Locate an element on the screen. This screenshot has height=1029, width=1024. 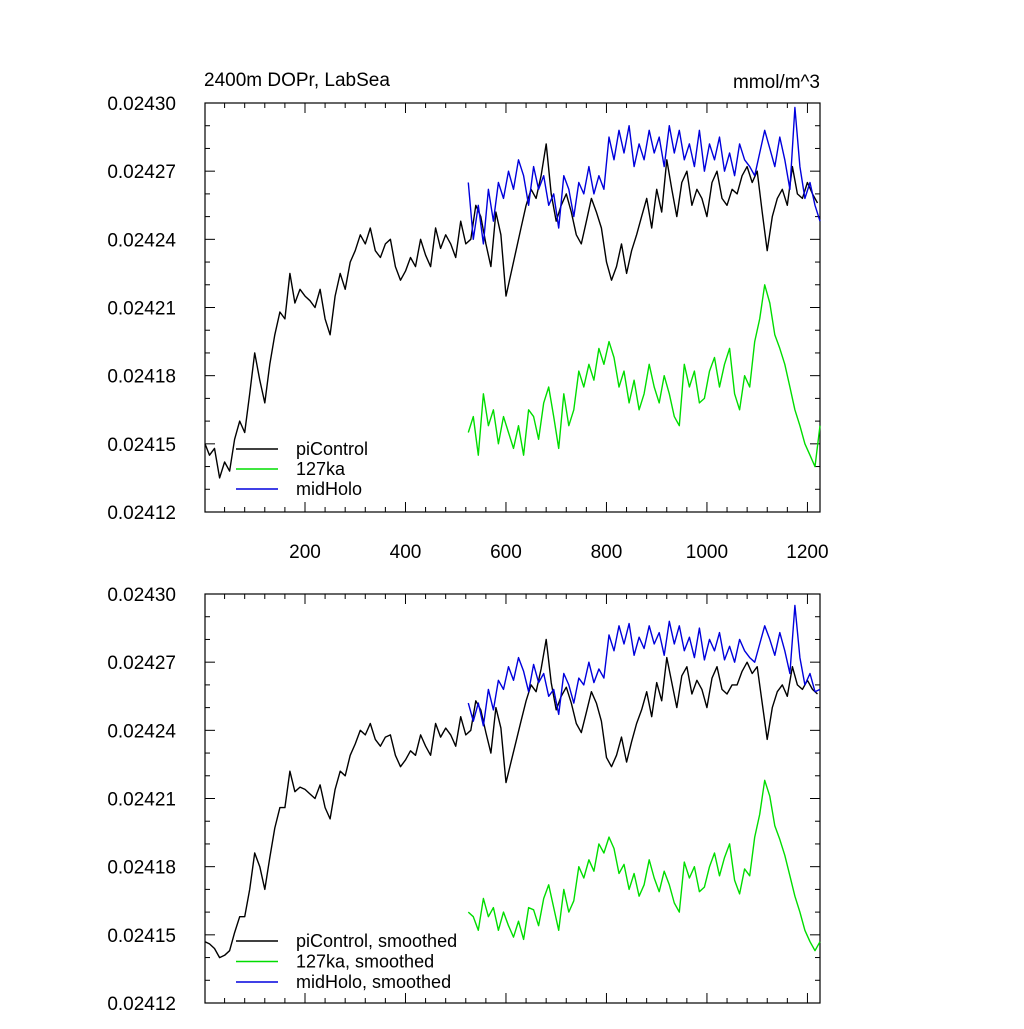
series-line-midholo-smoothed is located at coordinates (644, 665).